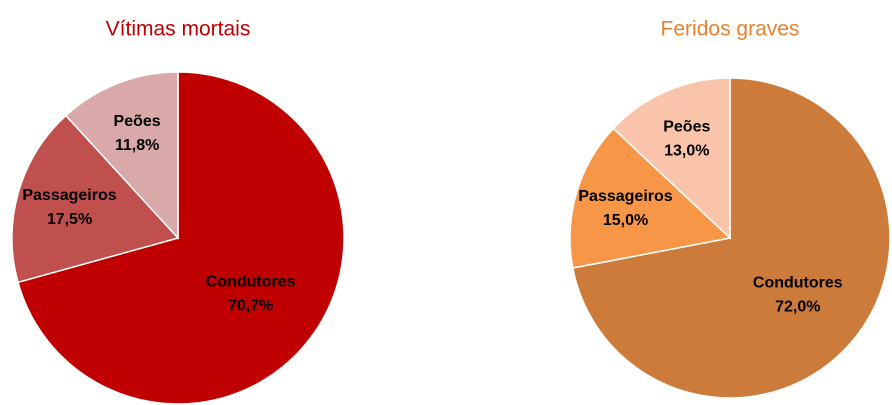 The width and height of the screenshot is (892, 405). I want to click on slice-value-label: 11,8%, so click(137, 145).